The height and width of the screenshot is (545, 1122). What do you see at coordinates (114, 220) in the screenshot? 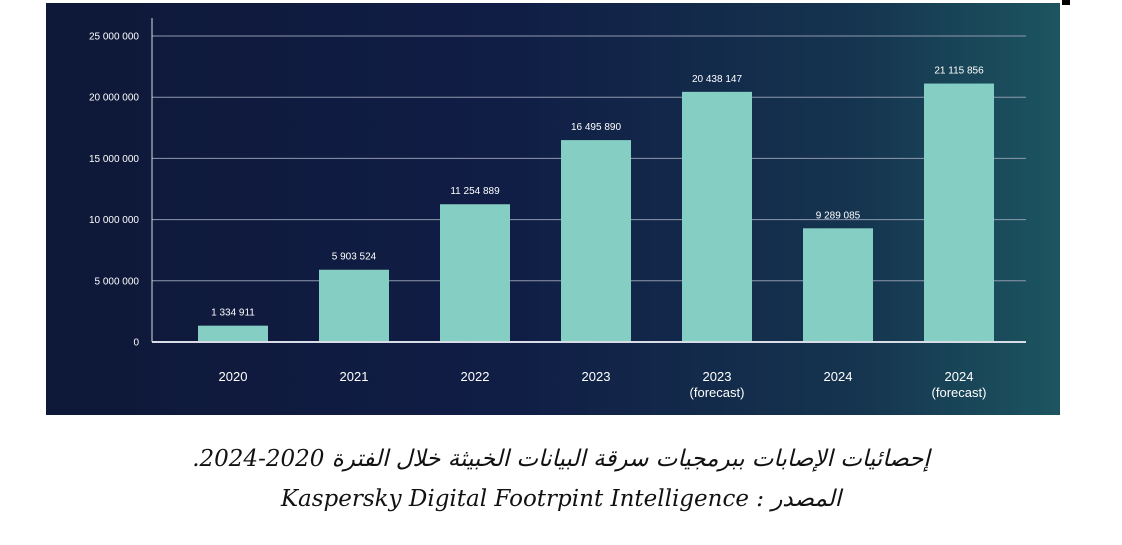
I see `y-tick-label: 10 000 000` at bounding box center [114, 220].